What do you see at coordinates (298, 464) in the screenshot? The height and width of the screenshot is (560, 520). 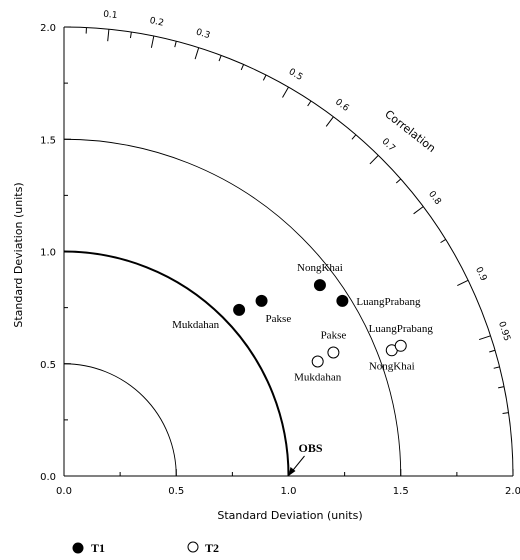 I see `obs-arrow-line` at bounding box center [298, 464].